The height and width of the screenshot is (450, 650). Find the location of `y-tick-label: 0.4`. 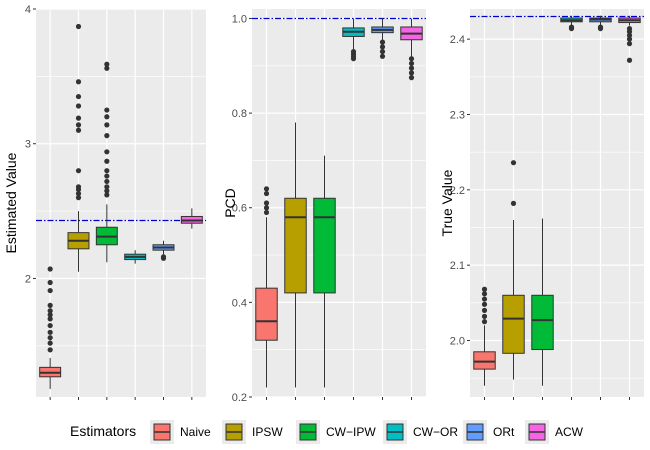

y-tick-label: 0.4 is located at coordinates (239, 303).